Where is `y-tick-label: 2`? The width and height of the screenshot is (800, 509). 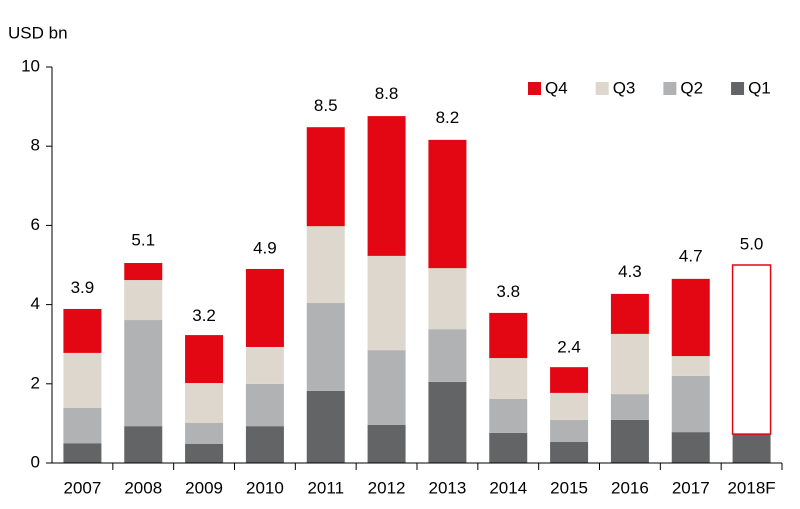
y-tick-label: 2 is located at coordinates (35, 382).